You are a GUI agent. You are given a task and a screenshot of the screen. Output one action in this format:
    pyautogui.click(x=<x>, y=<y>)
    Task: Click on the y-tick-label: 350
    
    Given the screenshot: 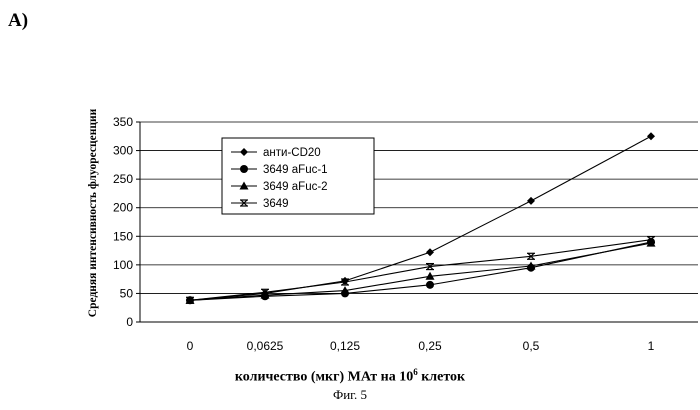 What is the action you would take?
    pyautogui.click(x=123, y=122)
    